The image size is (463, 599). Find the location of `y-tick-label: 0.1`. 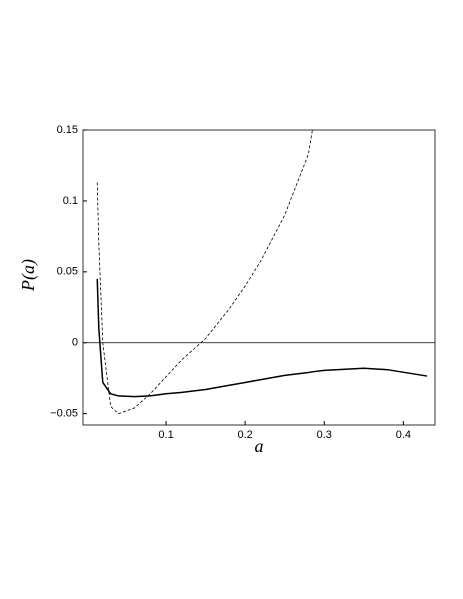

y-tick-label: 0.1 is located at coordinates (70, 201).